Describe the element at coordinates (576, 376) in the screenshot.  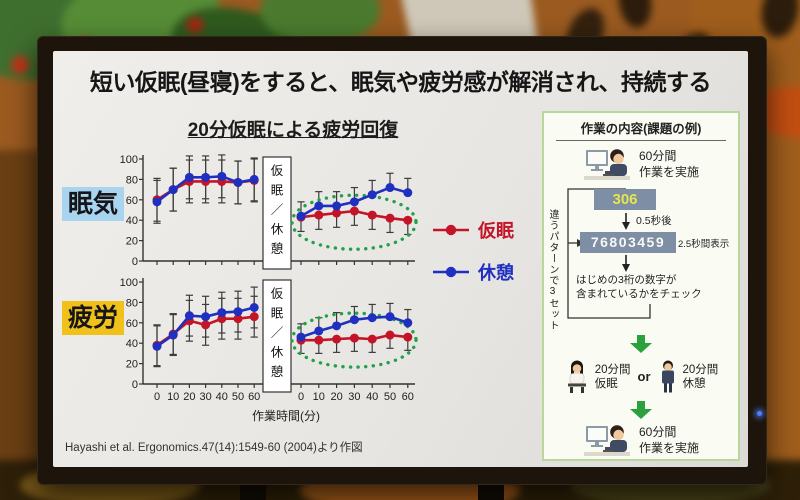
I see `nap-person-icon` at that location.